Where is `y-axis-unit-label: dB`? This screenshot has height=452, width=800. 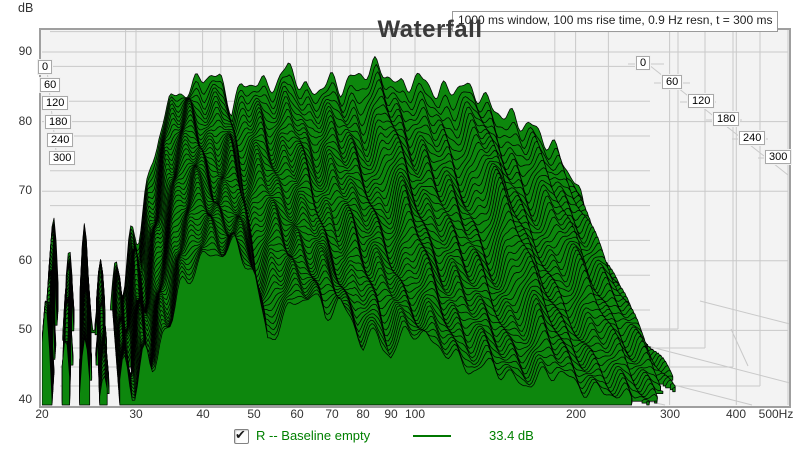 y-axis-unit-label: dB is located at coordinates (26, 8).